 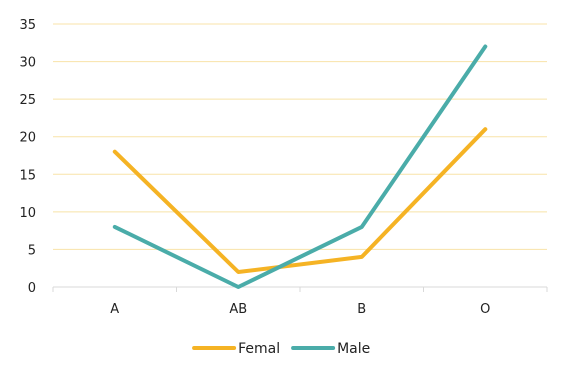 What do you see at coordinates (300, 309) in the screenshot?
I see `x-tick-labels: A AB B O` at bounding box center [300, 309].